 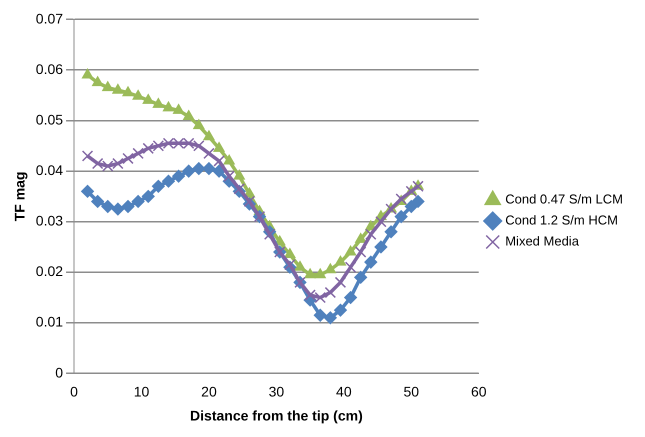 What do you see at coordinates (50, 271) in the screenshot?
I see `y-tick-label: 0.02` at bounding box center [50, 271].